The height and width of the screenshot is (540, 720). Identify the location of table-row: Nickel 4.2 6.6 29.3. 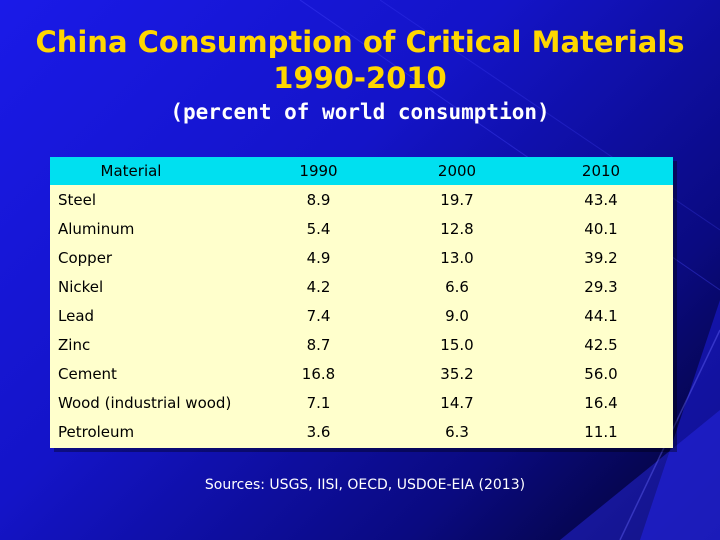
(361, 286).